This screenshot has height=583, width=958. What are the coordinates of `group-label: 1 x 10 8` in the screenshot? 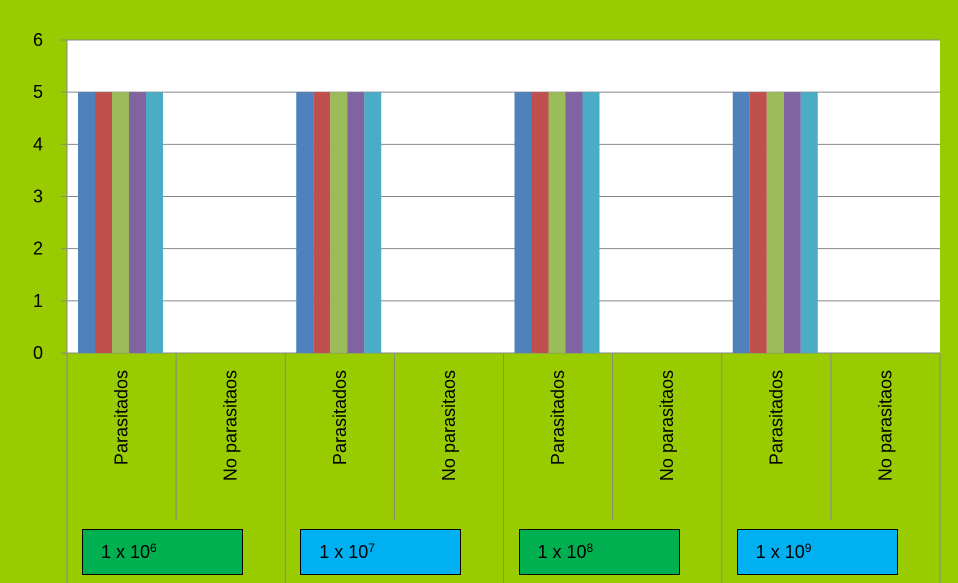 It's located at (599, 552).